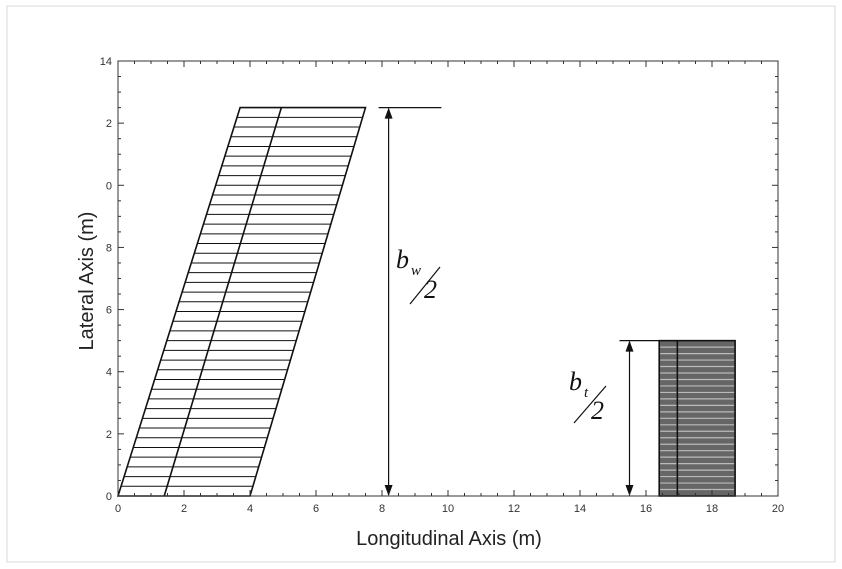  I want to click on y-axis-title: Lateral Axis (m), so click(87, 281).